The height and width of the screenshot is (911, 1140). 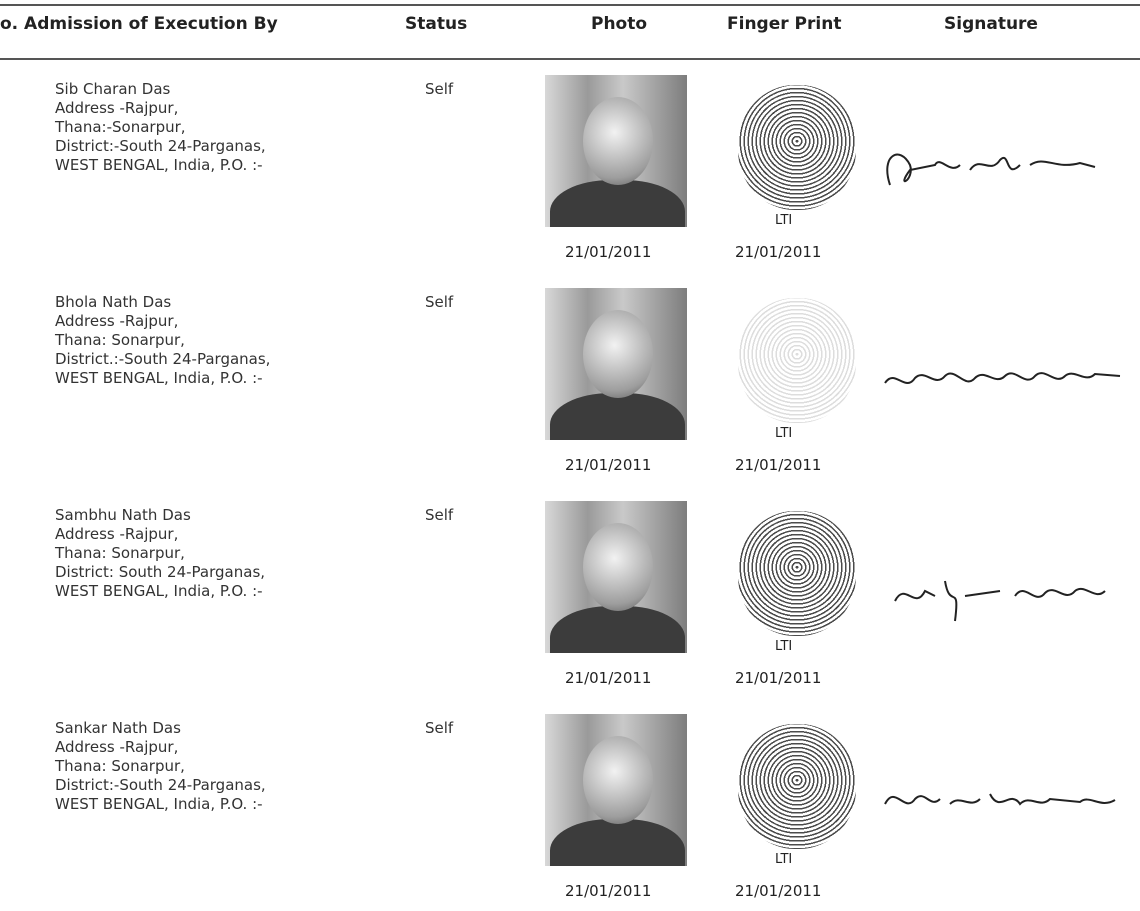 What do you see at coordinates (619, 24) in the screenshot?
I see `column-header: Photo` at bounding box center [619, 24].